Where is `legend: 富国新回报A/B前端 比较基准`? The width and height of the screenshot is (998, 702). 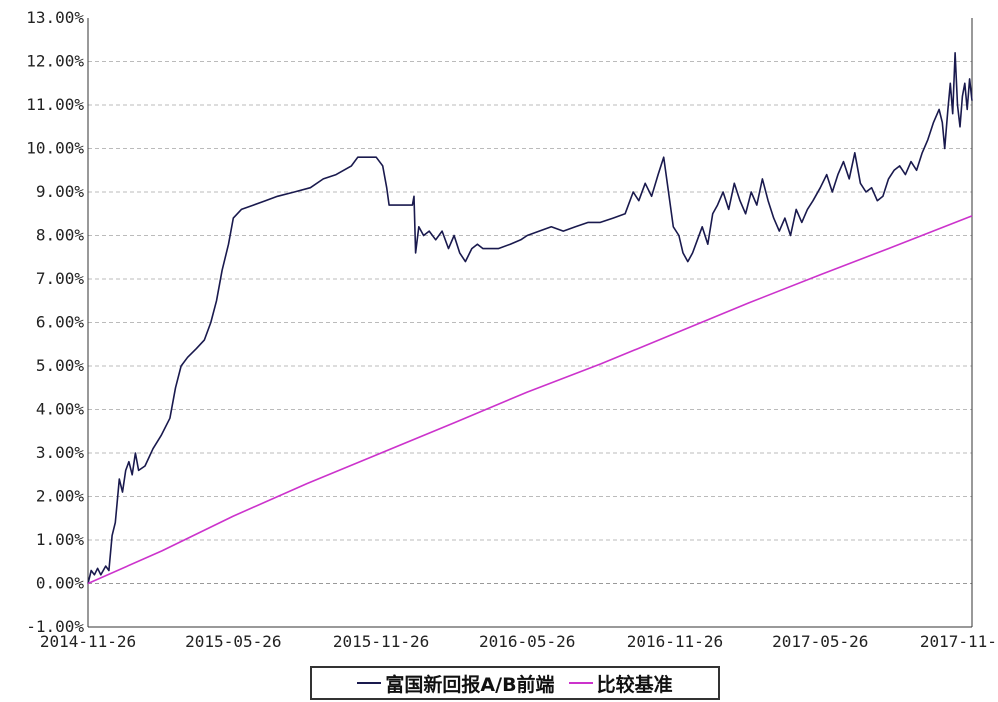 legend: 富国新回报A/B前端 比较基准 is located at coordinates (515, 683).